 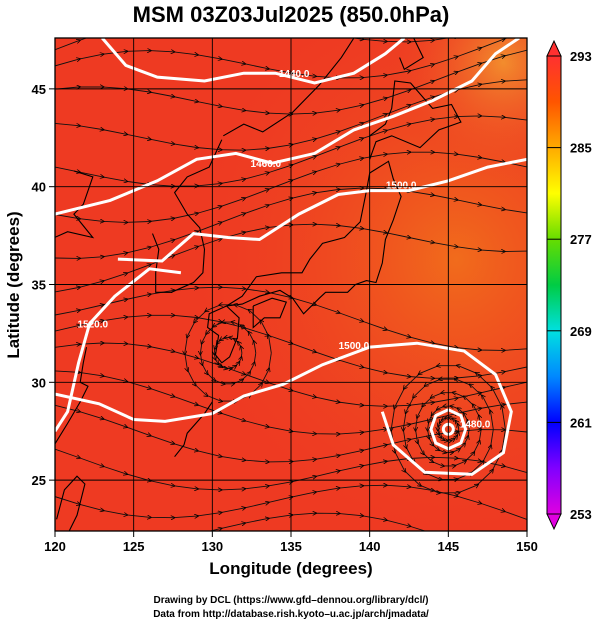 What do you see at coordinates (92, 325) in the screenshot?
I see `contour-label: 1520.0` at bounding box center [92, 325].